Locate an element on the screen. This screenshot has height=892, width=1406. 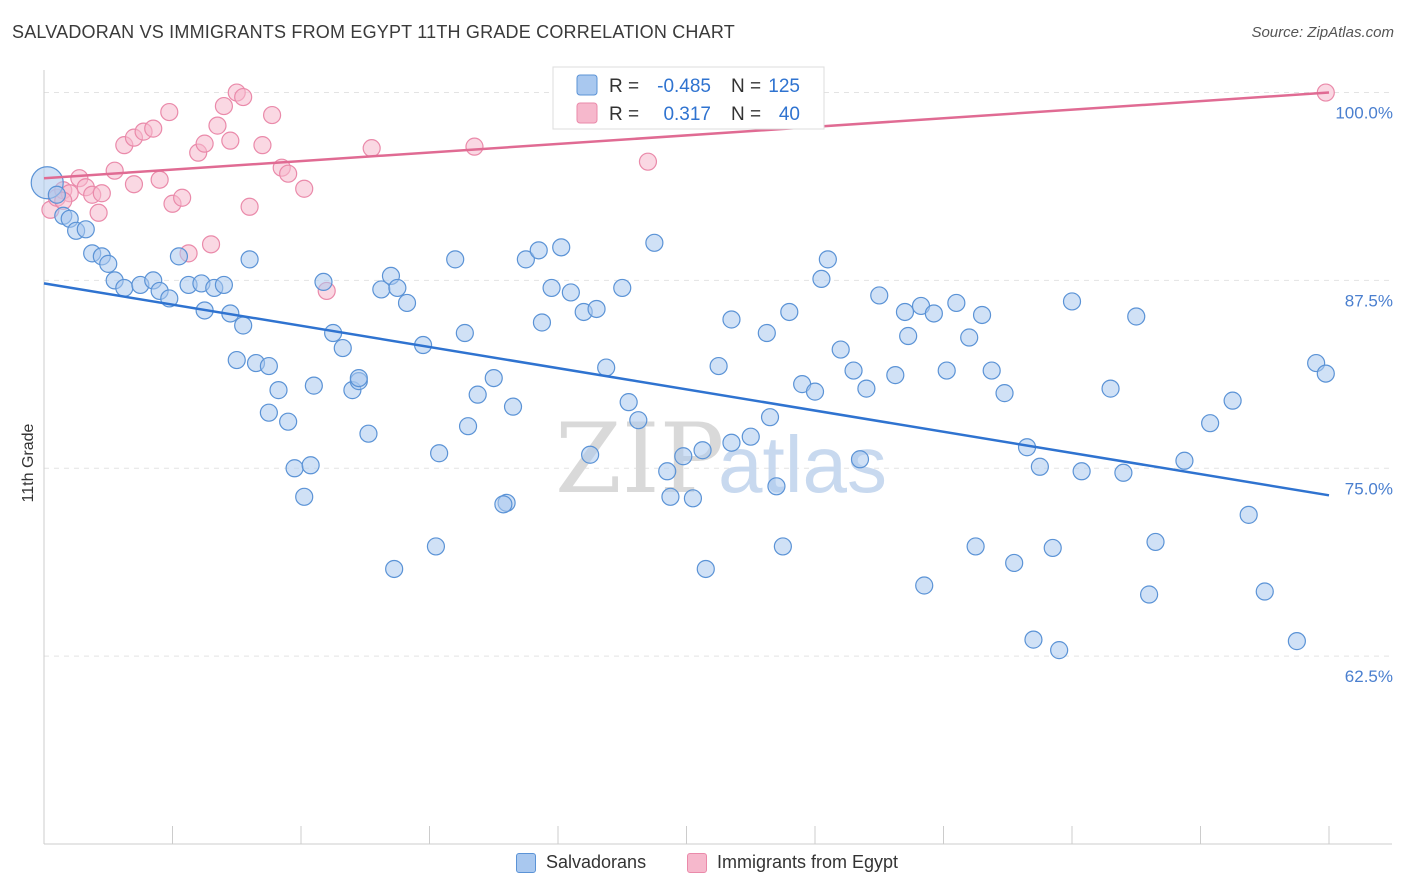
y-tick-labels: 62.5% 75.0% 87.5% 100.0% is located at coordinates (1364, 395).